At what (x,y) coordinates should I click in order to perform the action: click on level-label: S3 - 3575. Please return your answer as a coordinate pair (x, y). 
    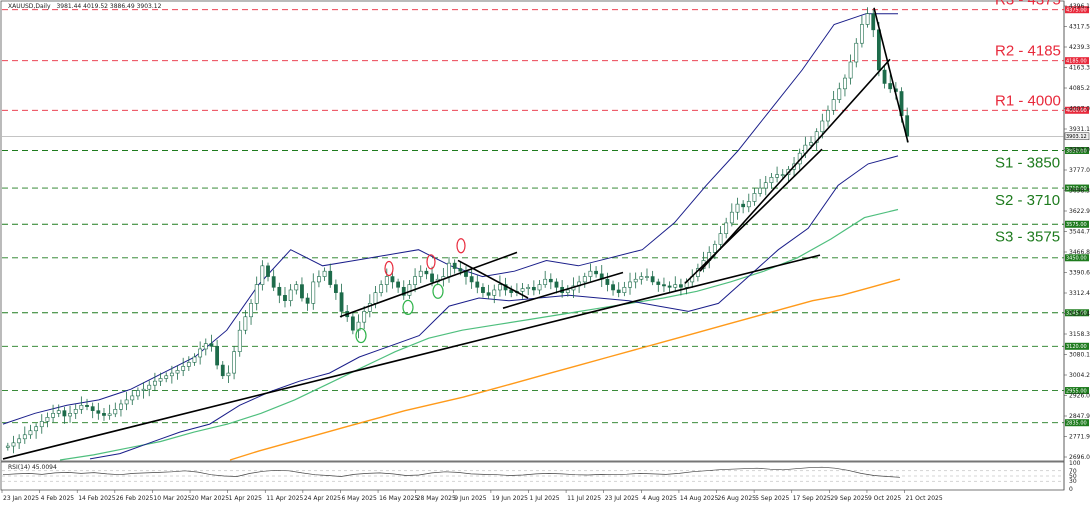
    Looking at the image, I should click on (1027, 236).